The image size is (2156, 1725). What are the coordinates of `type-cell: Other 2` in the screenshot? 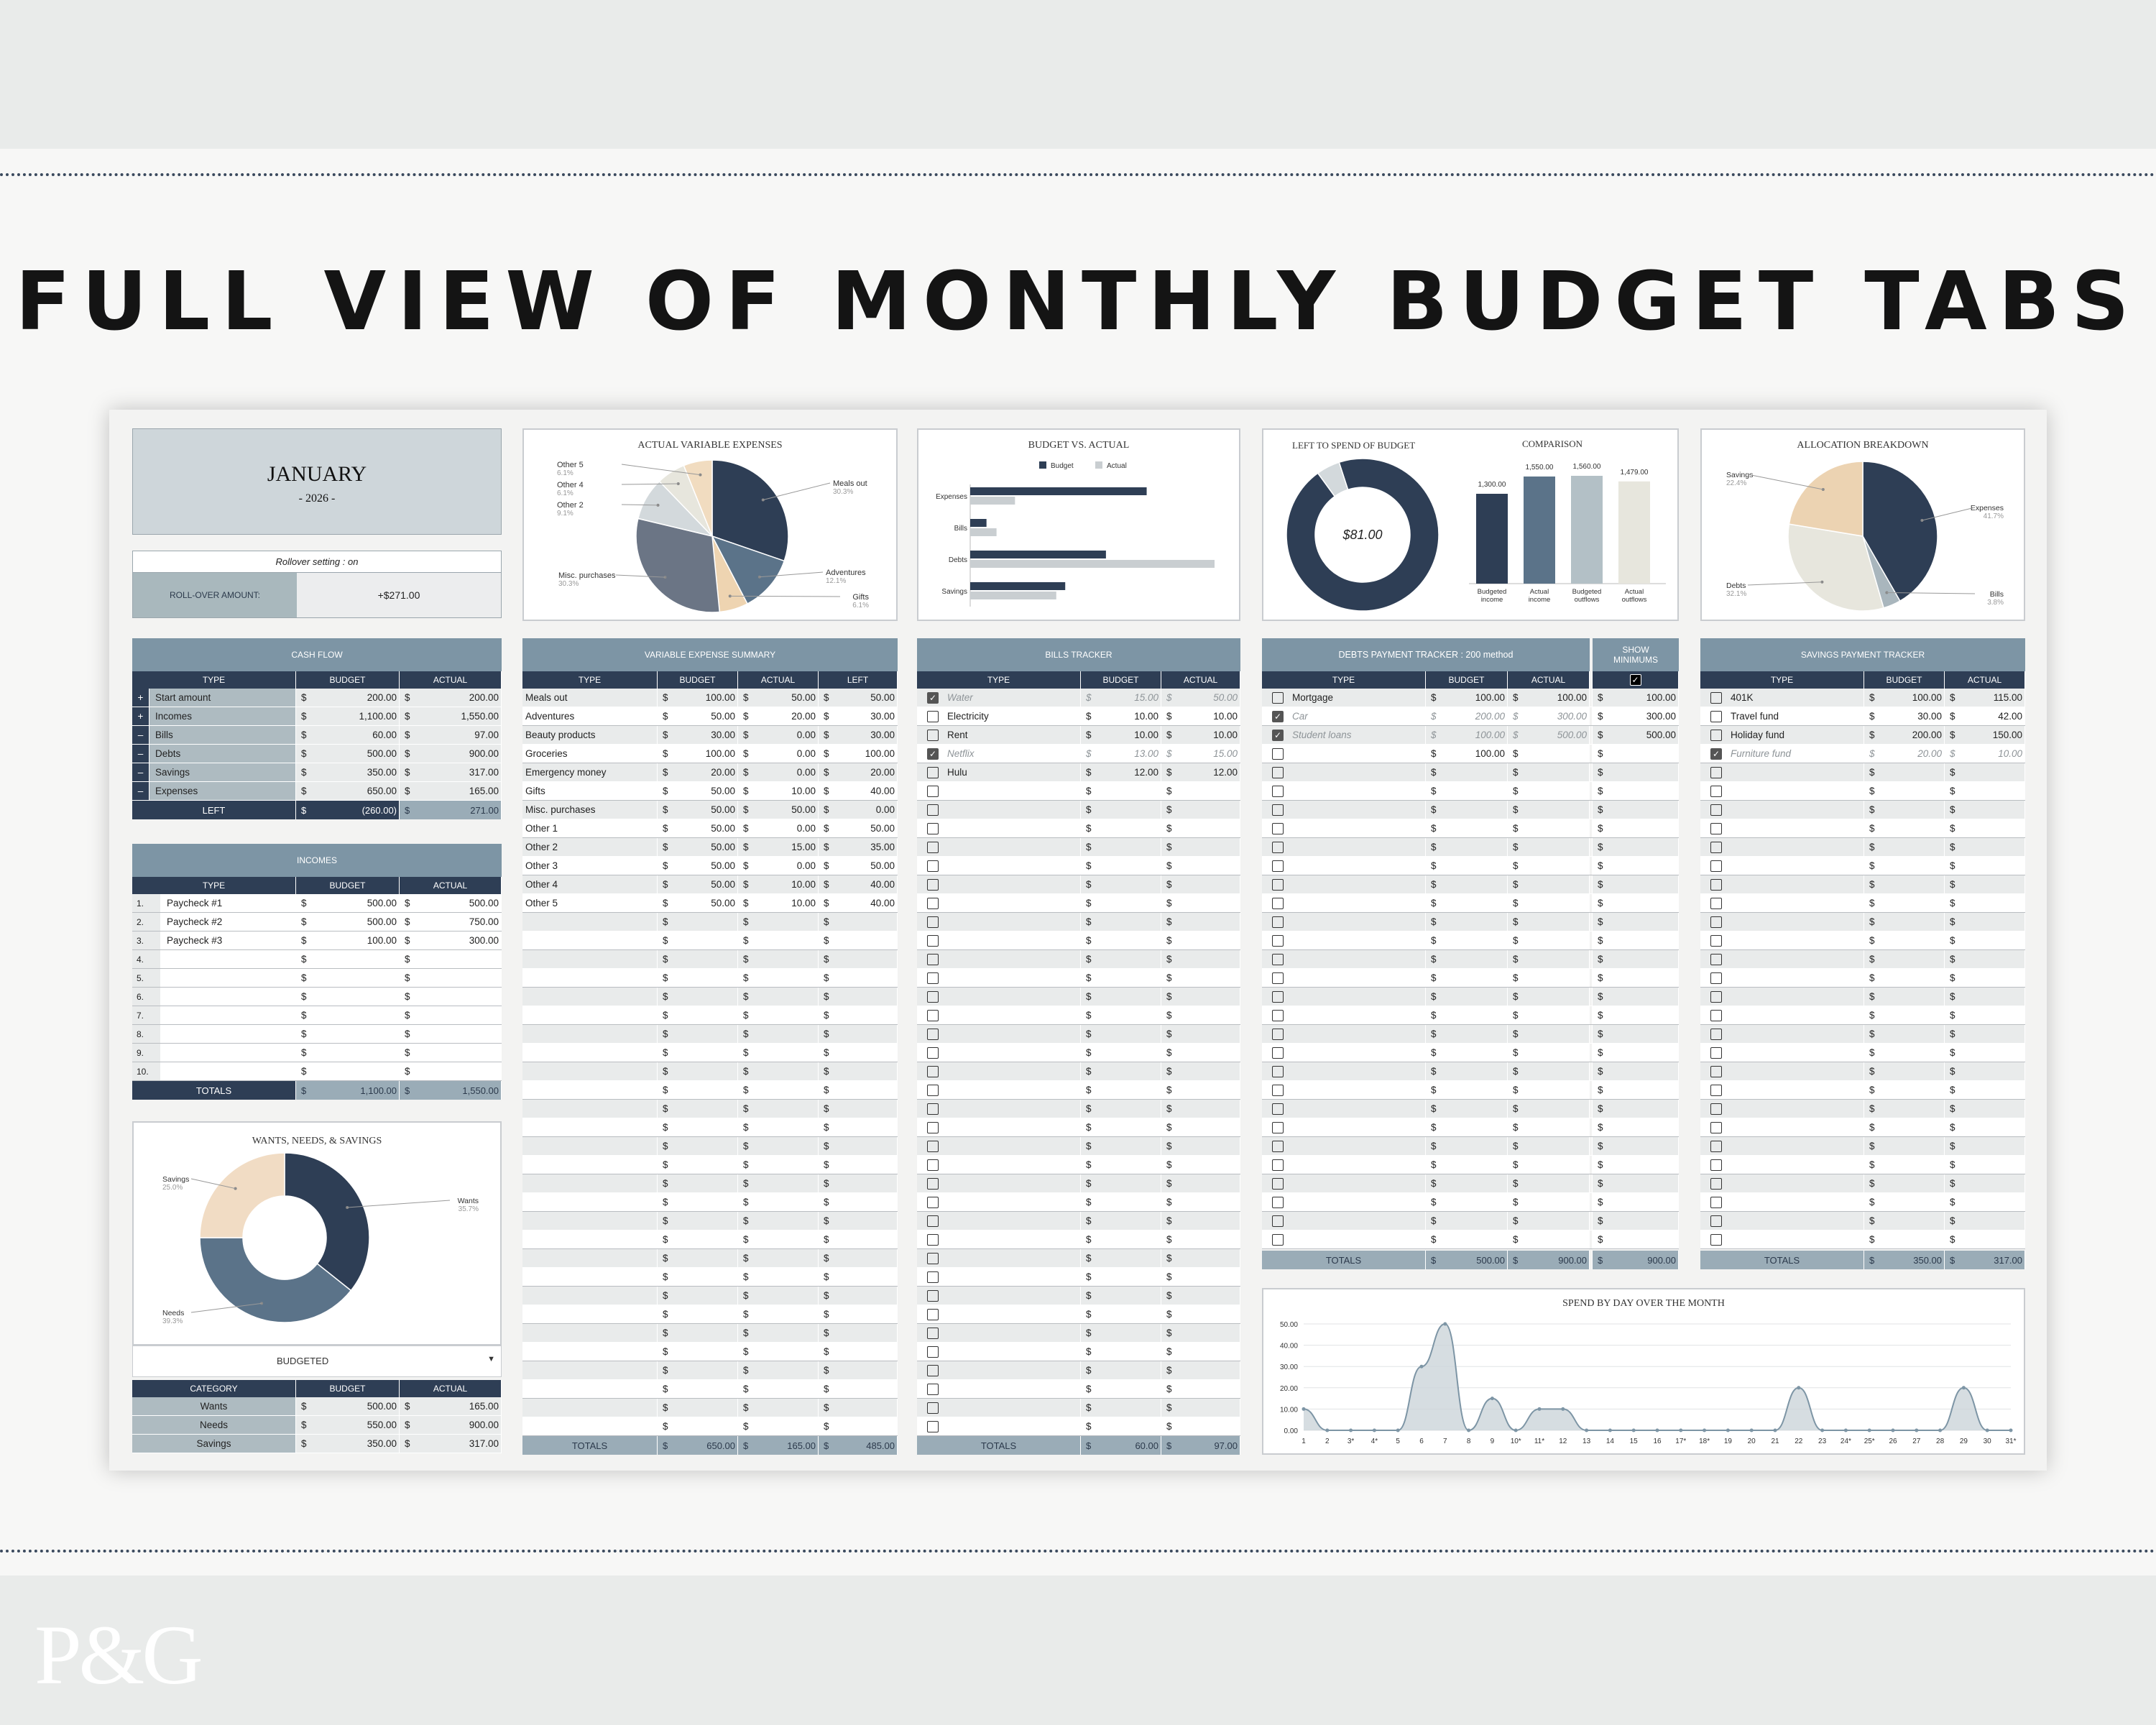 It's located at (590, 847).